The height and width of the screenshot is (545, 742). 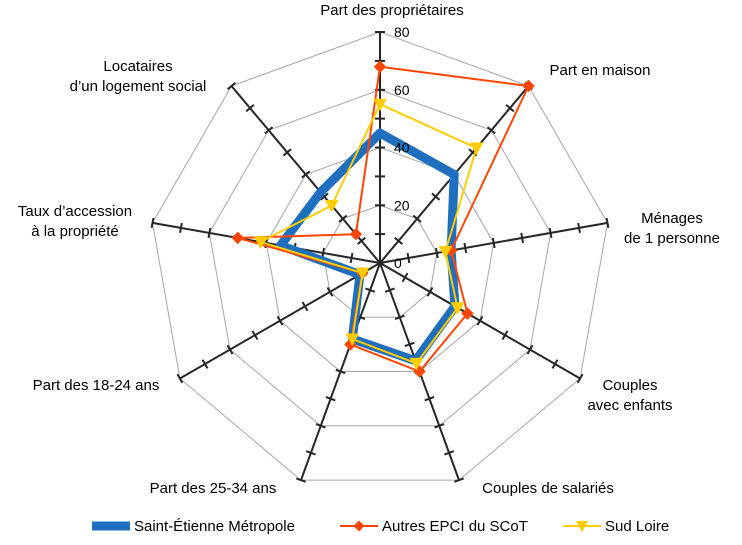 I want to click on axis-label: Part des 25-34 ans, so click(x=213, y=488).